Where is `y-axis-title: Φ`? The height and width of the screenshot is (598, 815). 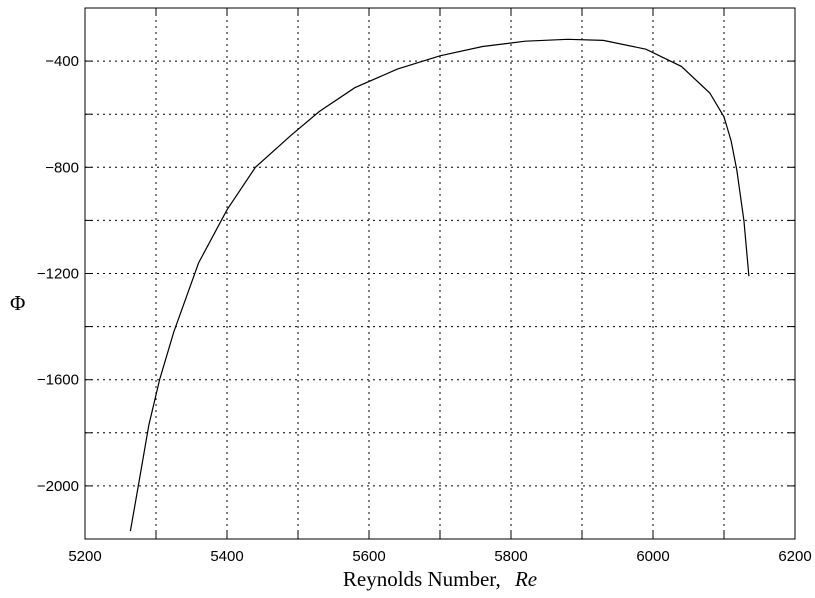
y-axis-title: Φ is located at coordinates (17, 303).